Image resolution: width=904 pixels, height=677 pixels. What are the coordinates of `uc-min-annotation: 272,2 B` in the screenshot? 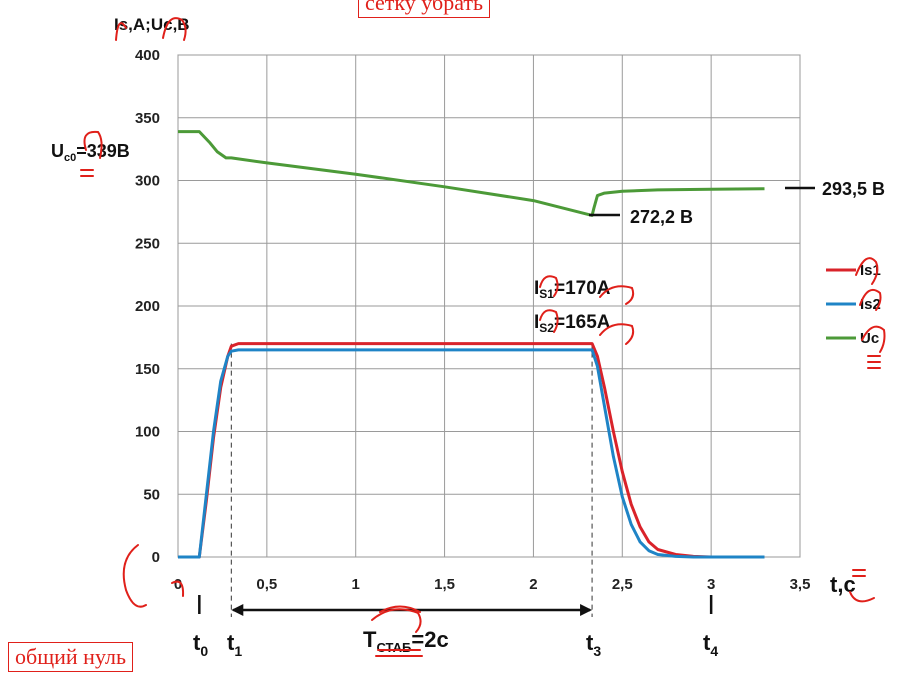 It's located at (641, 217).